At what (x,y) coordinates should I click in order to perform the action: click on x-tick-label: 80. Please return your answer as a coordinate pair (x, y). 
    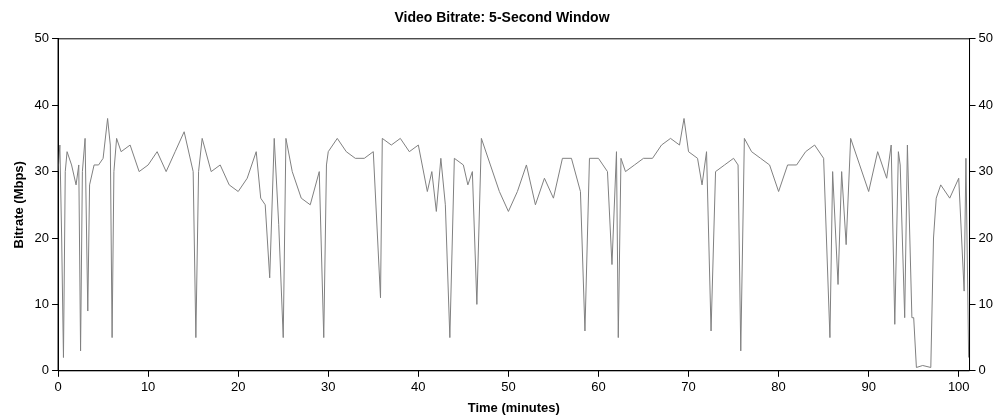
    Looking at the image, I should click on (778, 387).